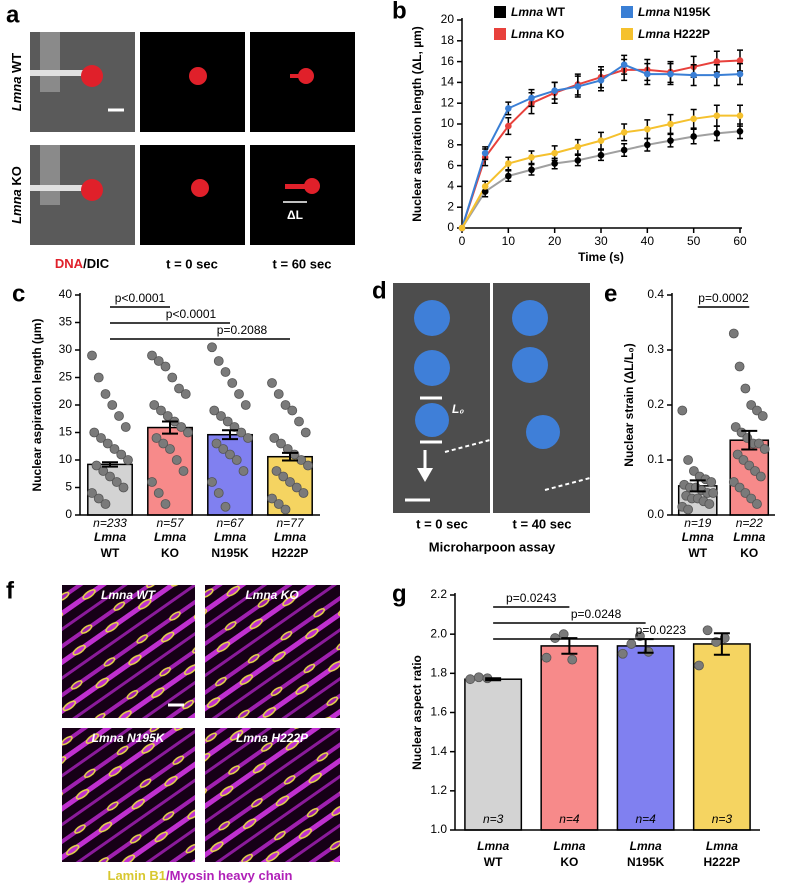  What do you see at coordinates (567, 484) in the screenshot?
I see `harpoon-outline` at bounding box center [567, 484].